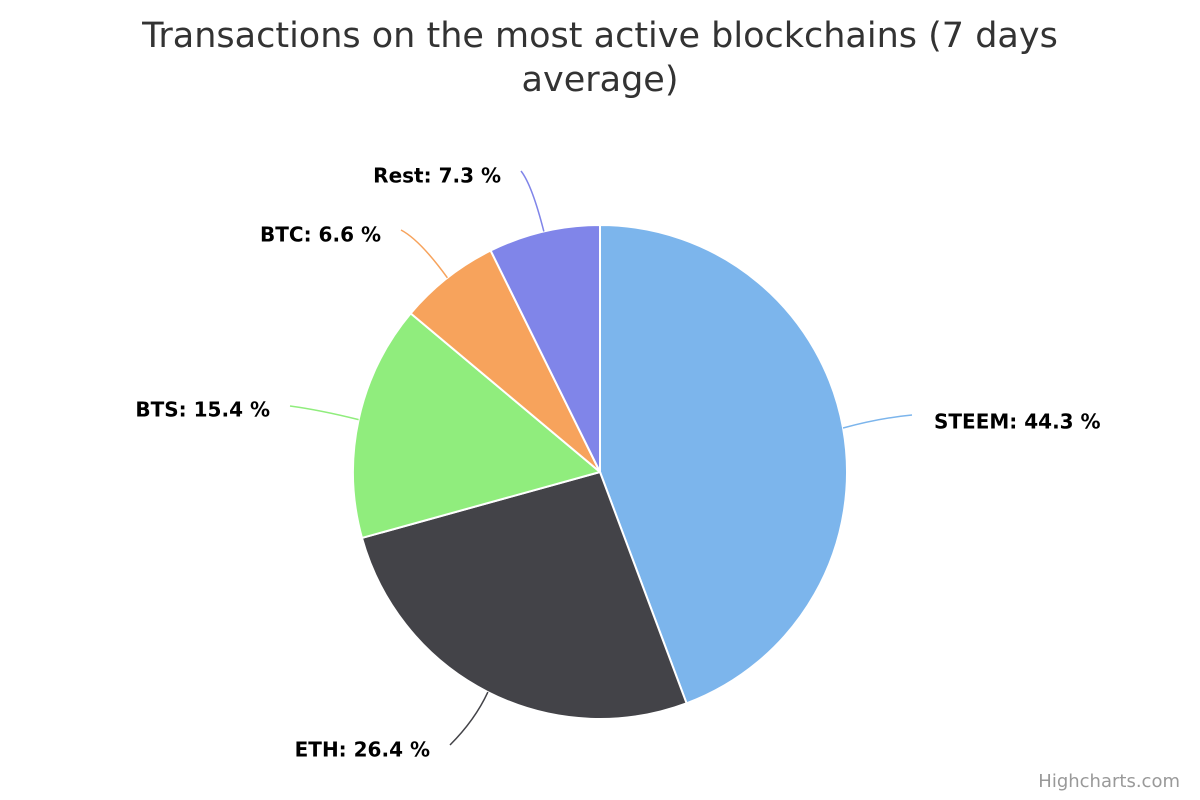  What do you see at coordinates (532, 201) in the screenshot?
I see `connector-rest` at bounding box center [532, 201].